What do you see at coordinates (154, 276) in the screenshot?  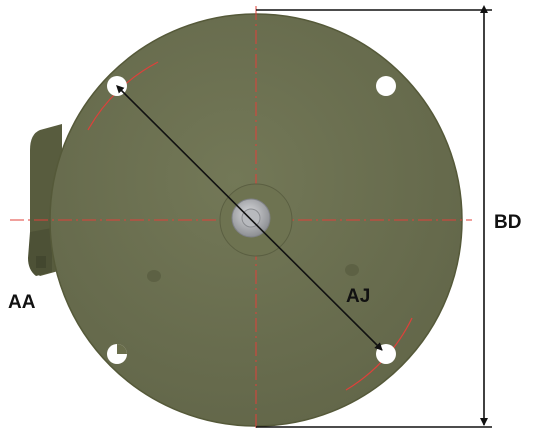 I see `flange-recess-left` at bounding box center [154, 276].